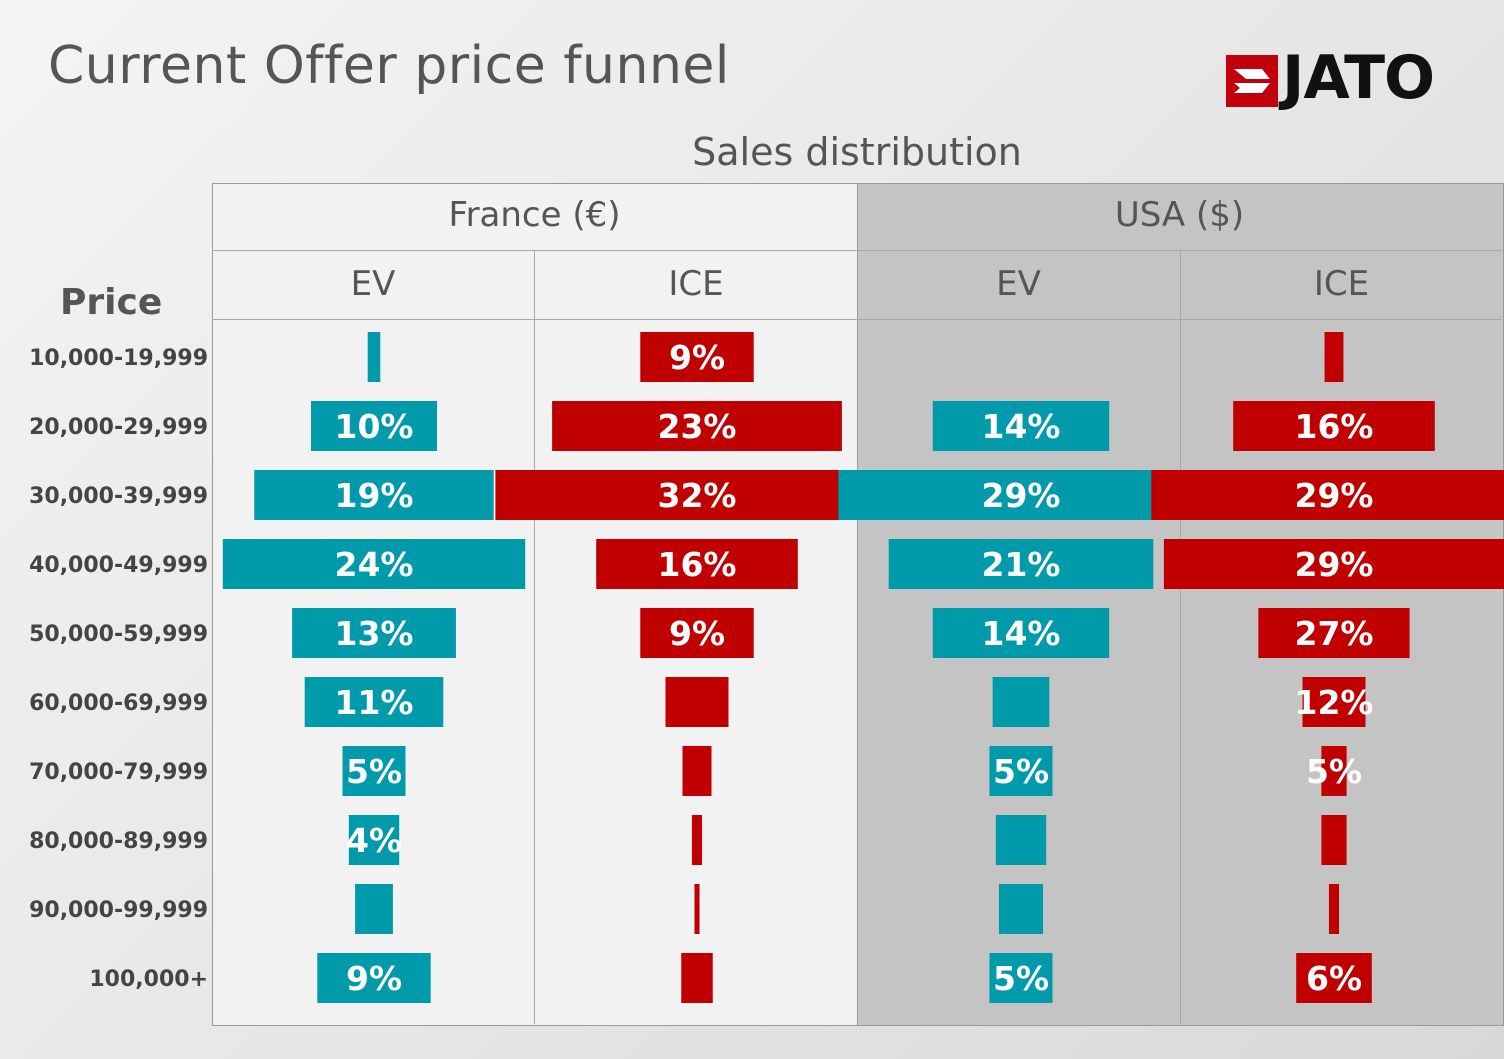 This screenshot has height=1059, width=1504. I want to click on jato-logo: JATO, so click(1342, 78).